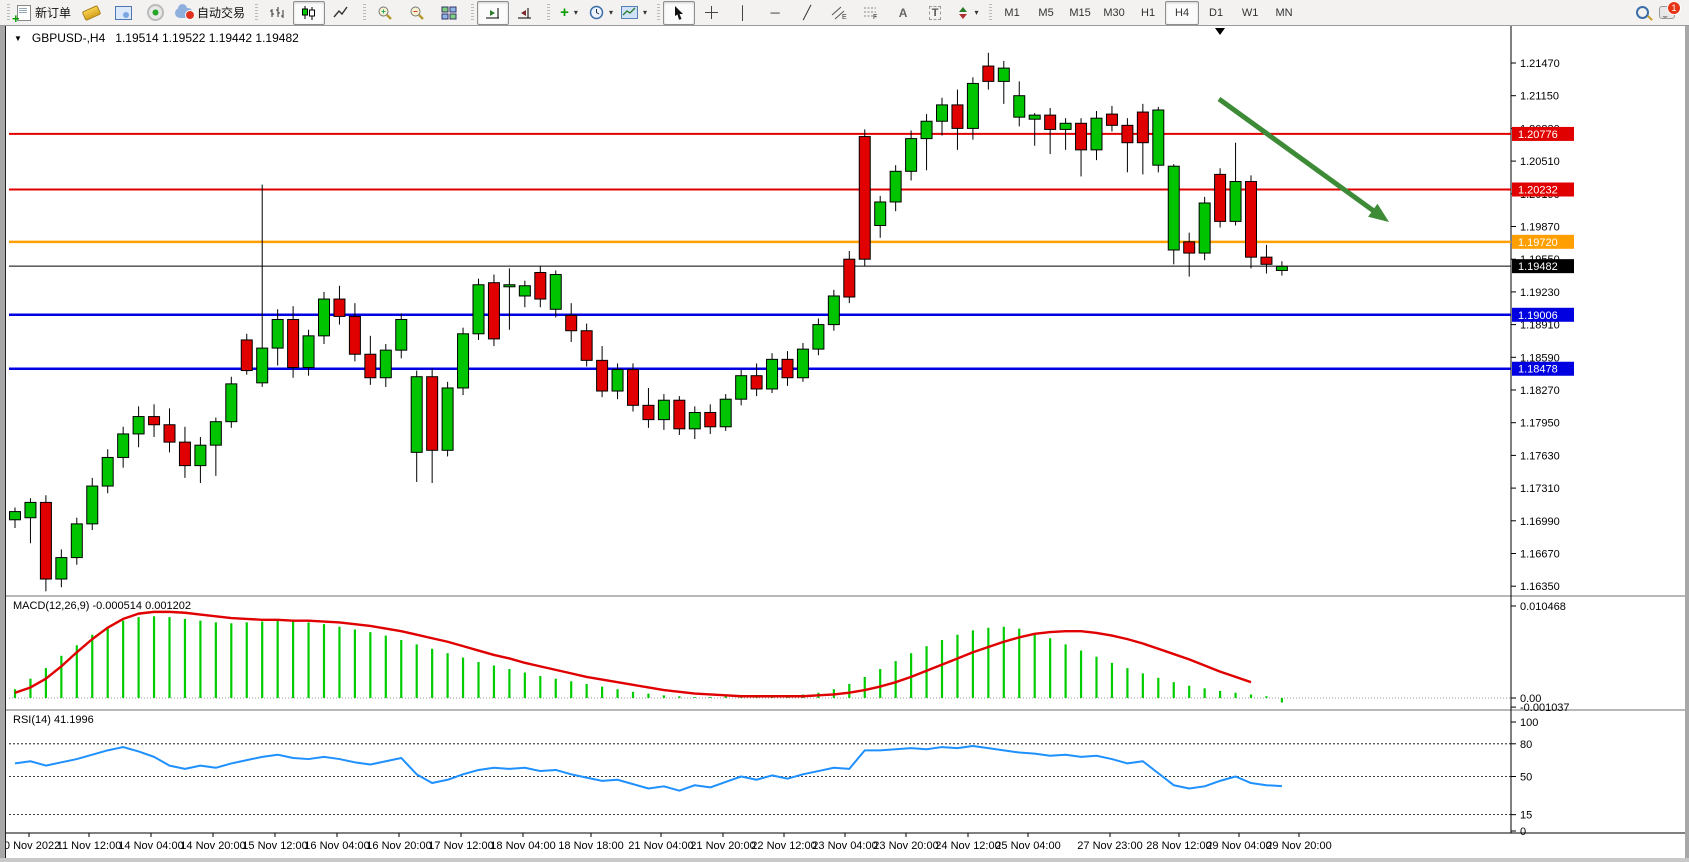 The image size is (1689, 862). What do you see at coordinates (1284, 13) in the screenshot?
I see `tf-mn-button: MN` at bounding box center [1284, 13].